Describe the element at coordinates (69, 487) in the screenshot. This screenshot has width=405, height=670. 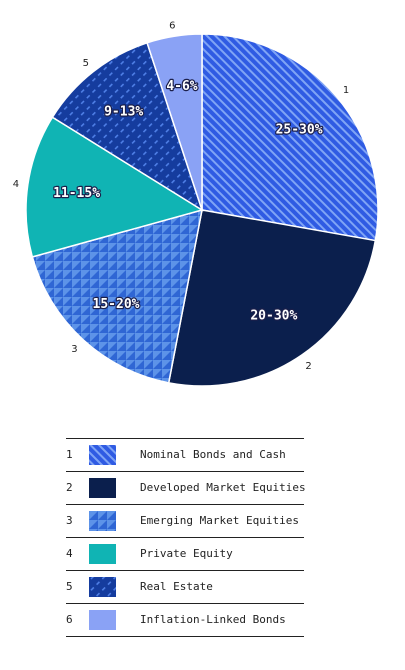
I see `legend-number: 2` at that location.